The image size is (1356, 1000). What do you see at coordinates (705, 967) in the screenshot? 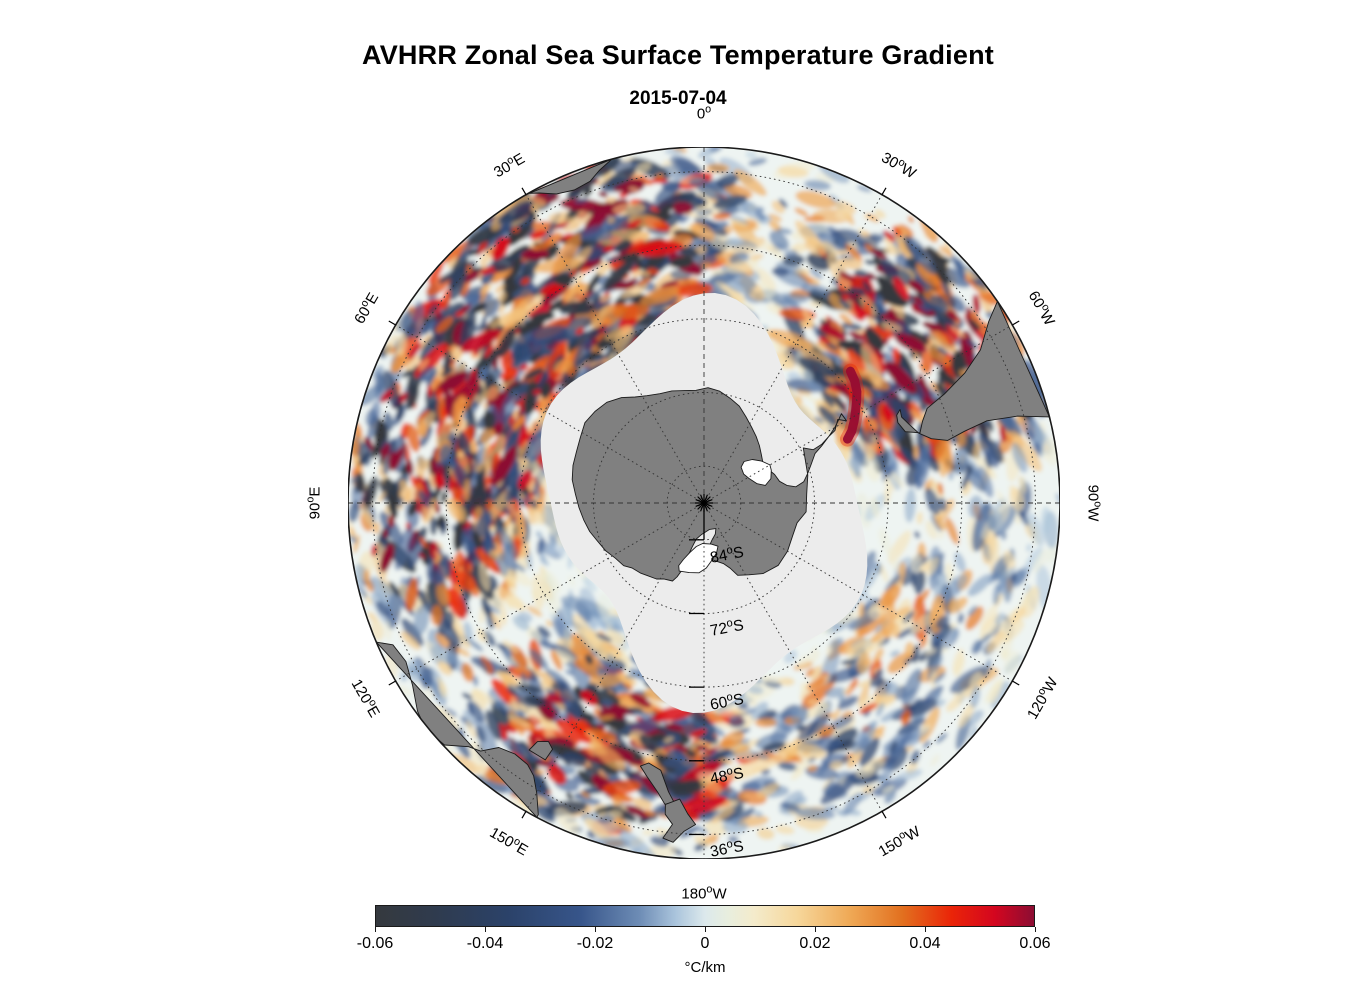
I see `colorbar-unit-label: °C/km` at bounding box center [705, 967].